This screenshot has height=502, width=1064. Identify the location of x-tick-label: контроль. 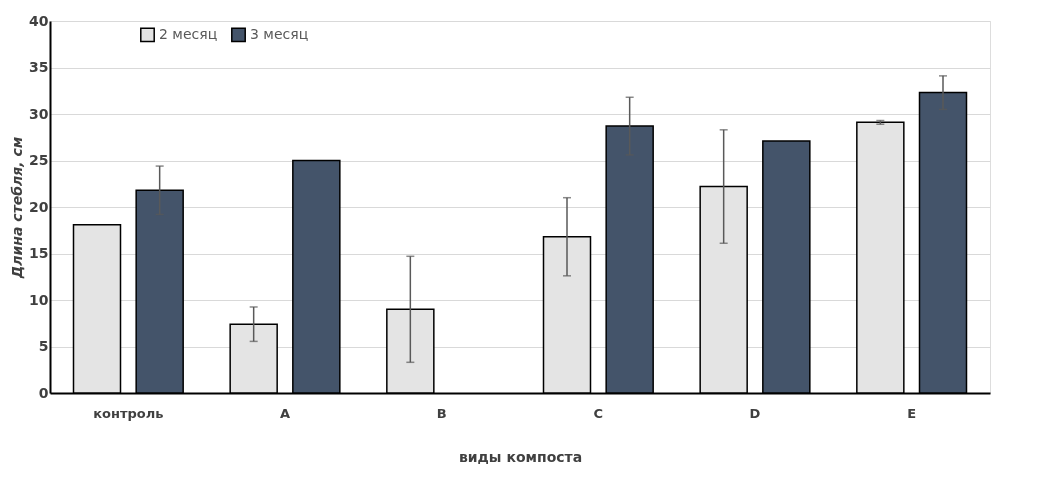
(128, 413).